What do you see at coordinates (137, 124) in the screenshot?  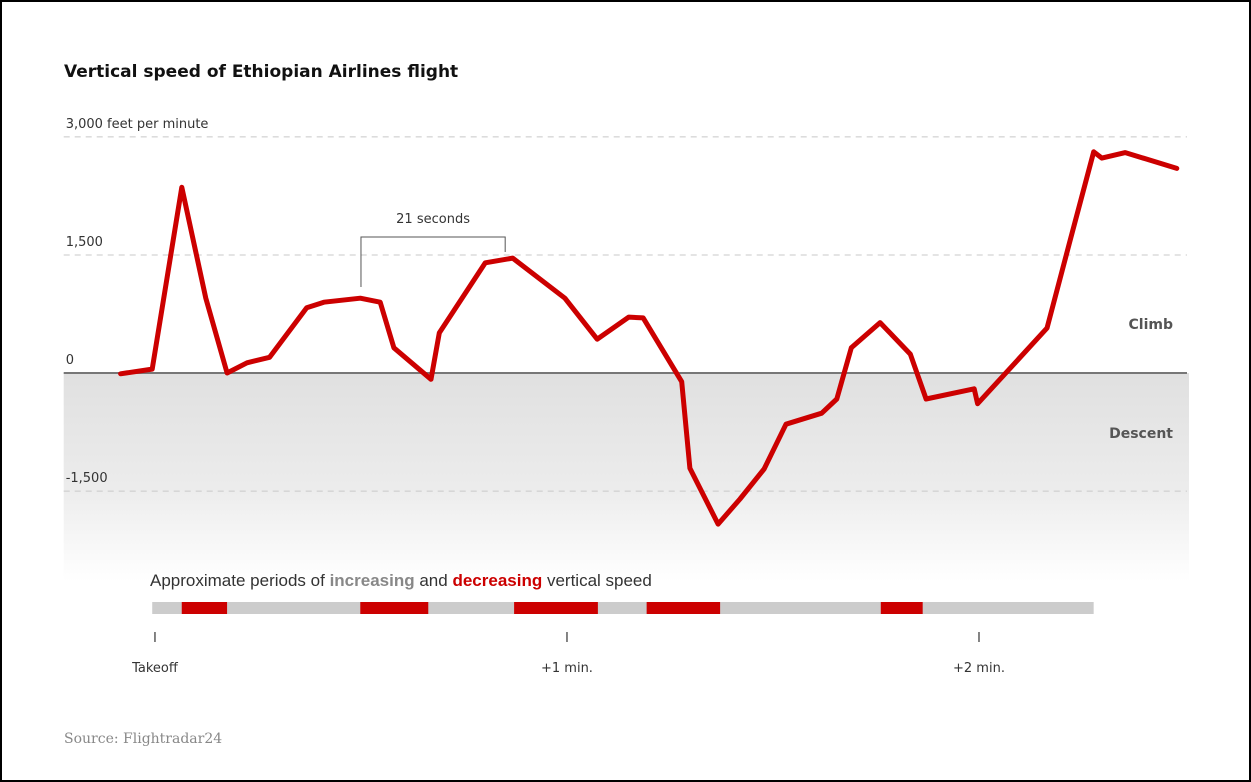 I see `y-tick-label: 3,000 feet per minute` at bounding box center [137, 124].